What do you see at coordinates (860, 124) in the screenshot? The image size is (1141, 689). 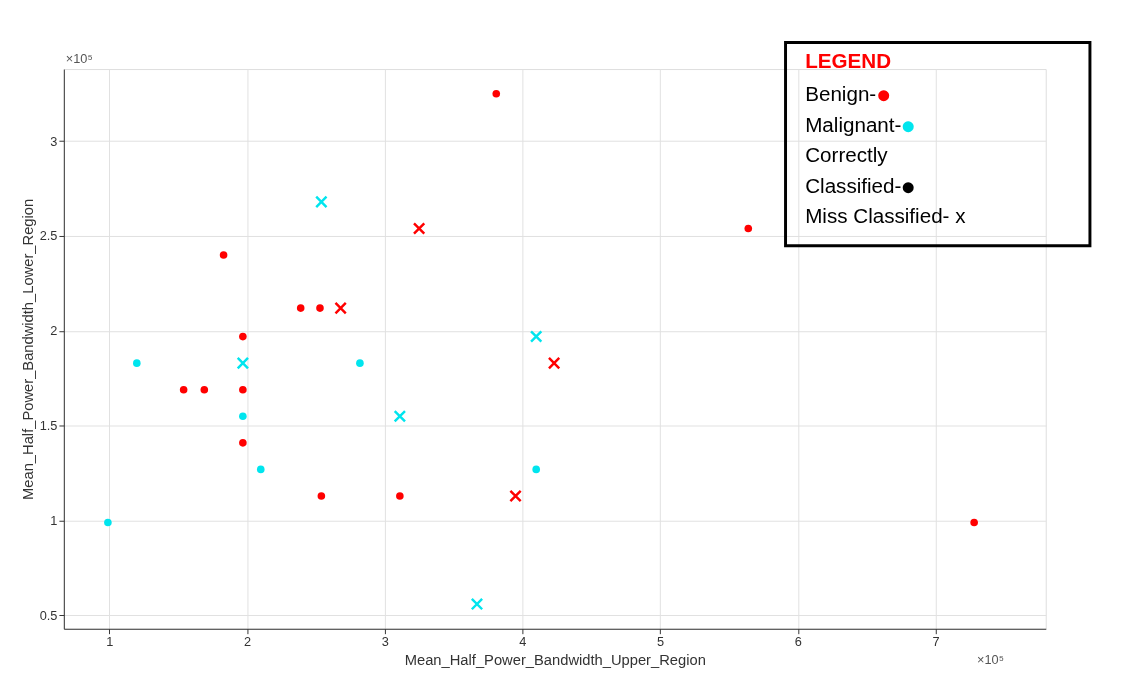 I see `annotation: Malignant-●` at bounding box center [860, 124].